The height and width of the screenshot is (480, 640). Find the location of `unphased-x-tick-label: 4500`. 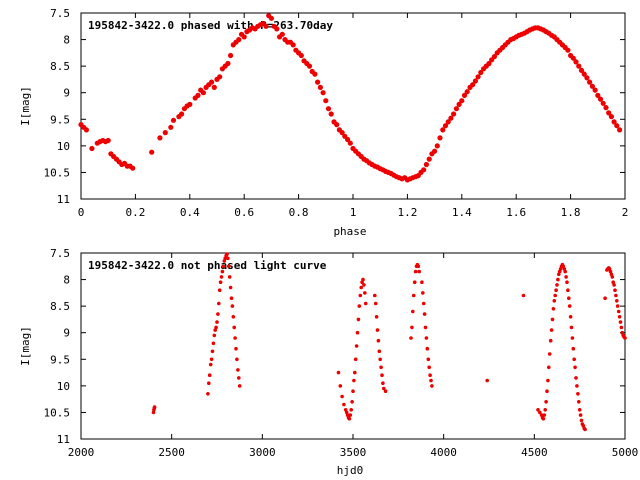

unphased-x-tick-label: 4500 is located at coordinates (534, 452).